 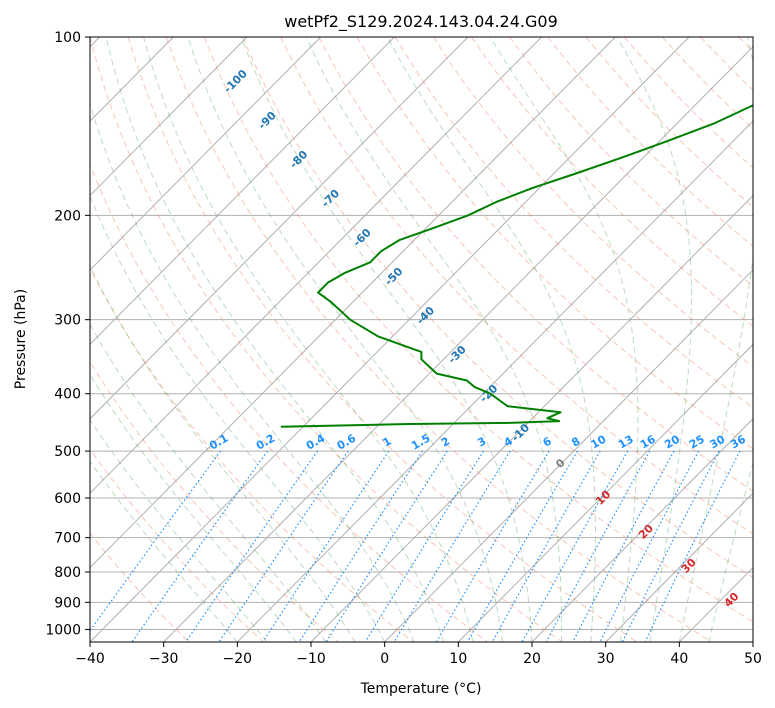 What do you see at coordinates (238, 659) in the screenshot?
I see `x-tick-label: −20` at bounding box center [238, 659].